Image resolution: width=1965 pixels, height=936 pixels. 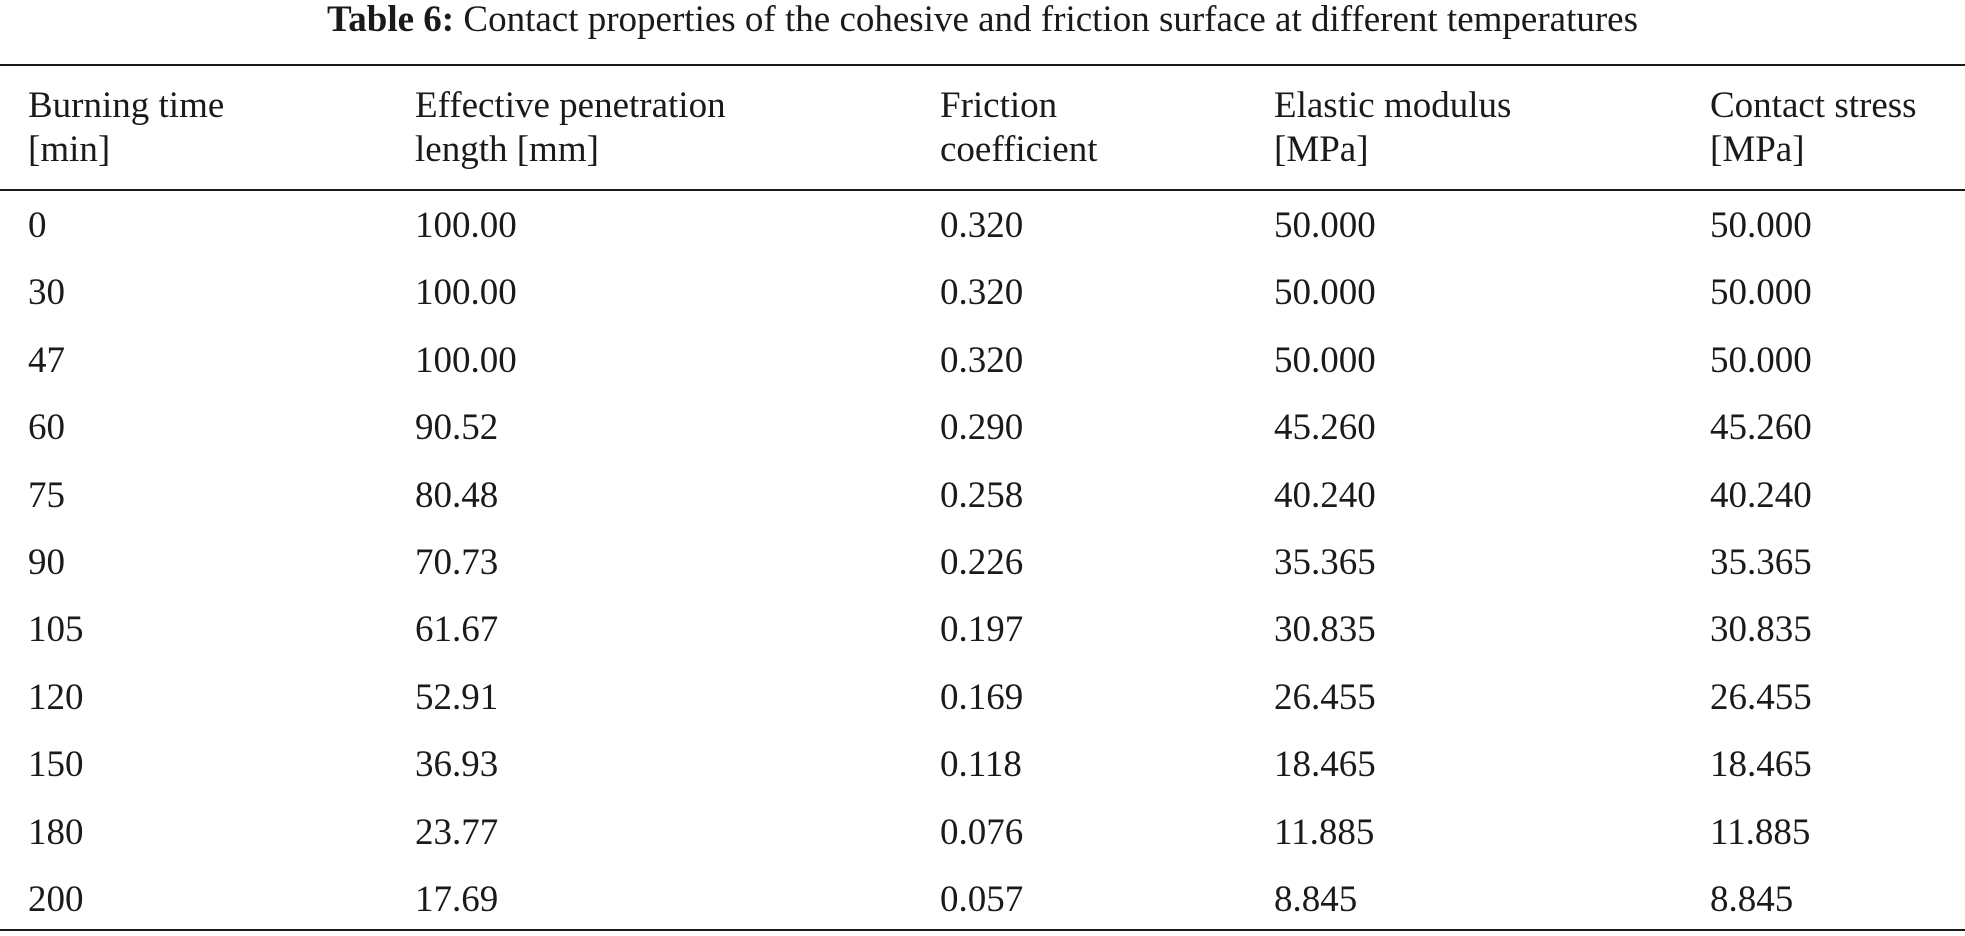 I want to click on caption-label: Table 6:, so click(x=391, y=20).